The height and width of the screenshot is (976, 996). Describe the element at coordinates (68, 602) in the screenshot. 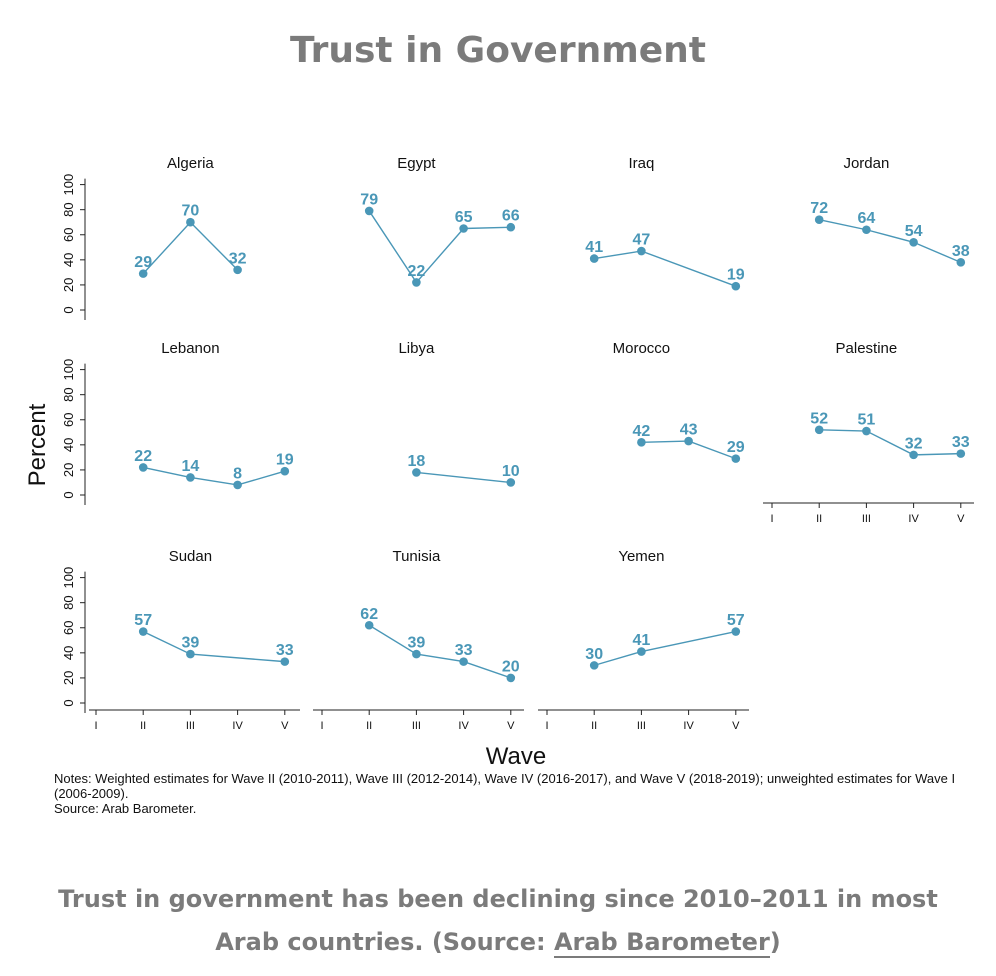

I see `y-tick-label-row-3-80: 80` at that location.